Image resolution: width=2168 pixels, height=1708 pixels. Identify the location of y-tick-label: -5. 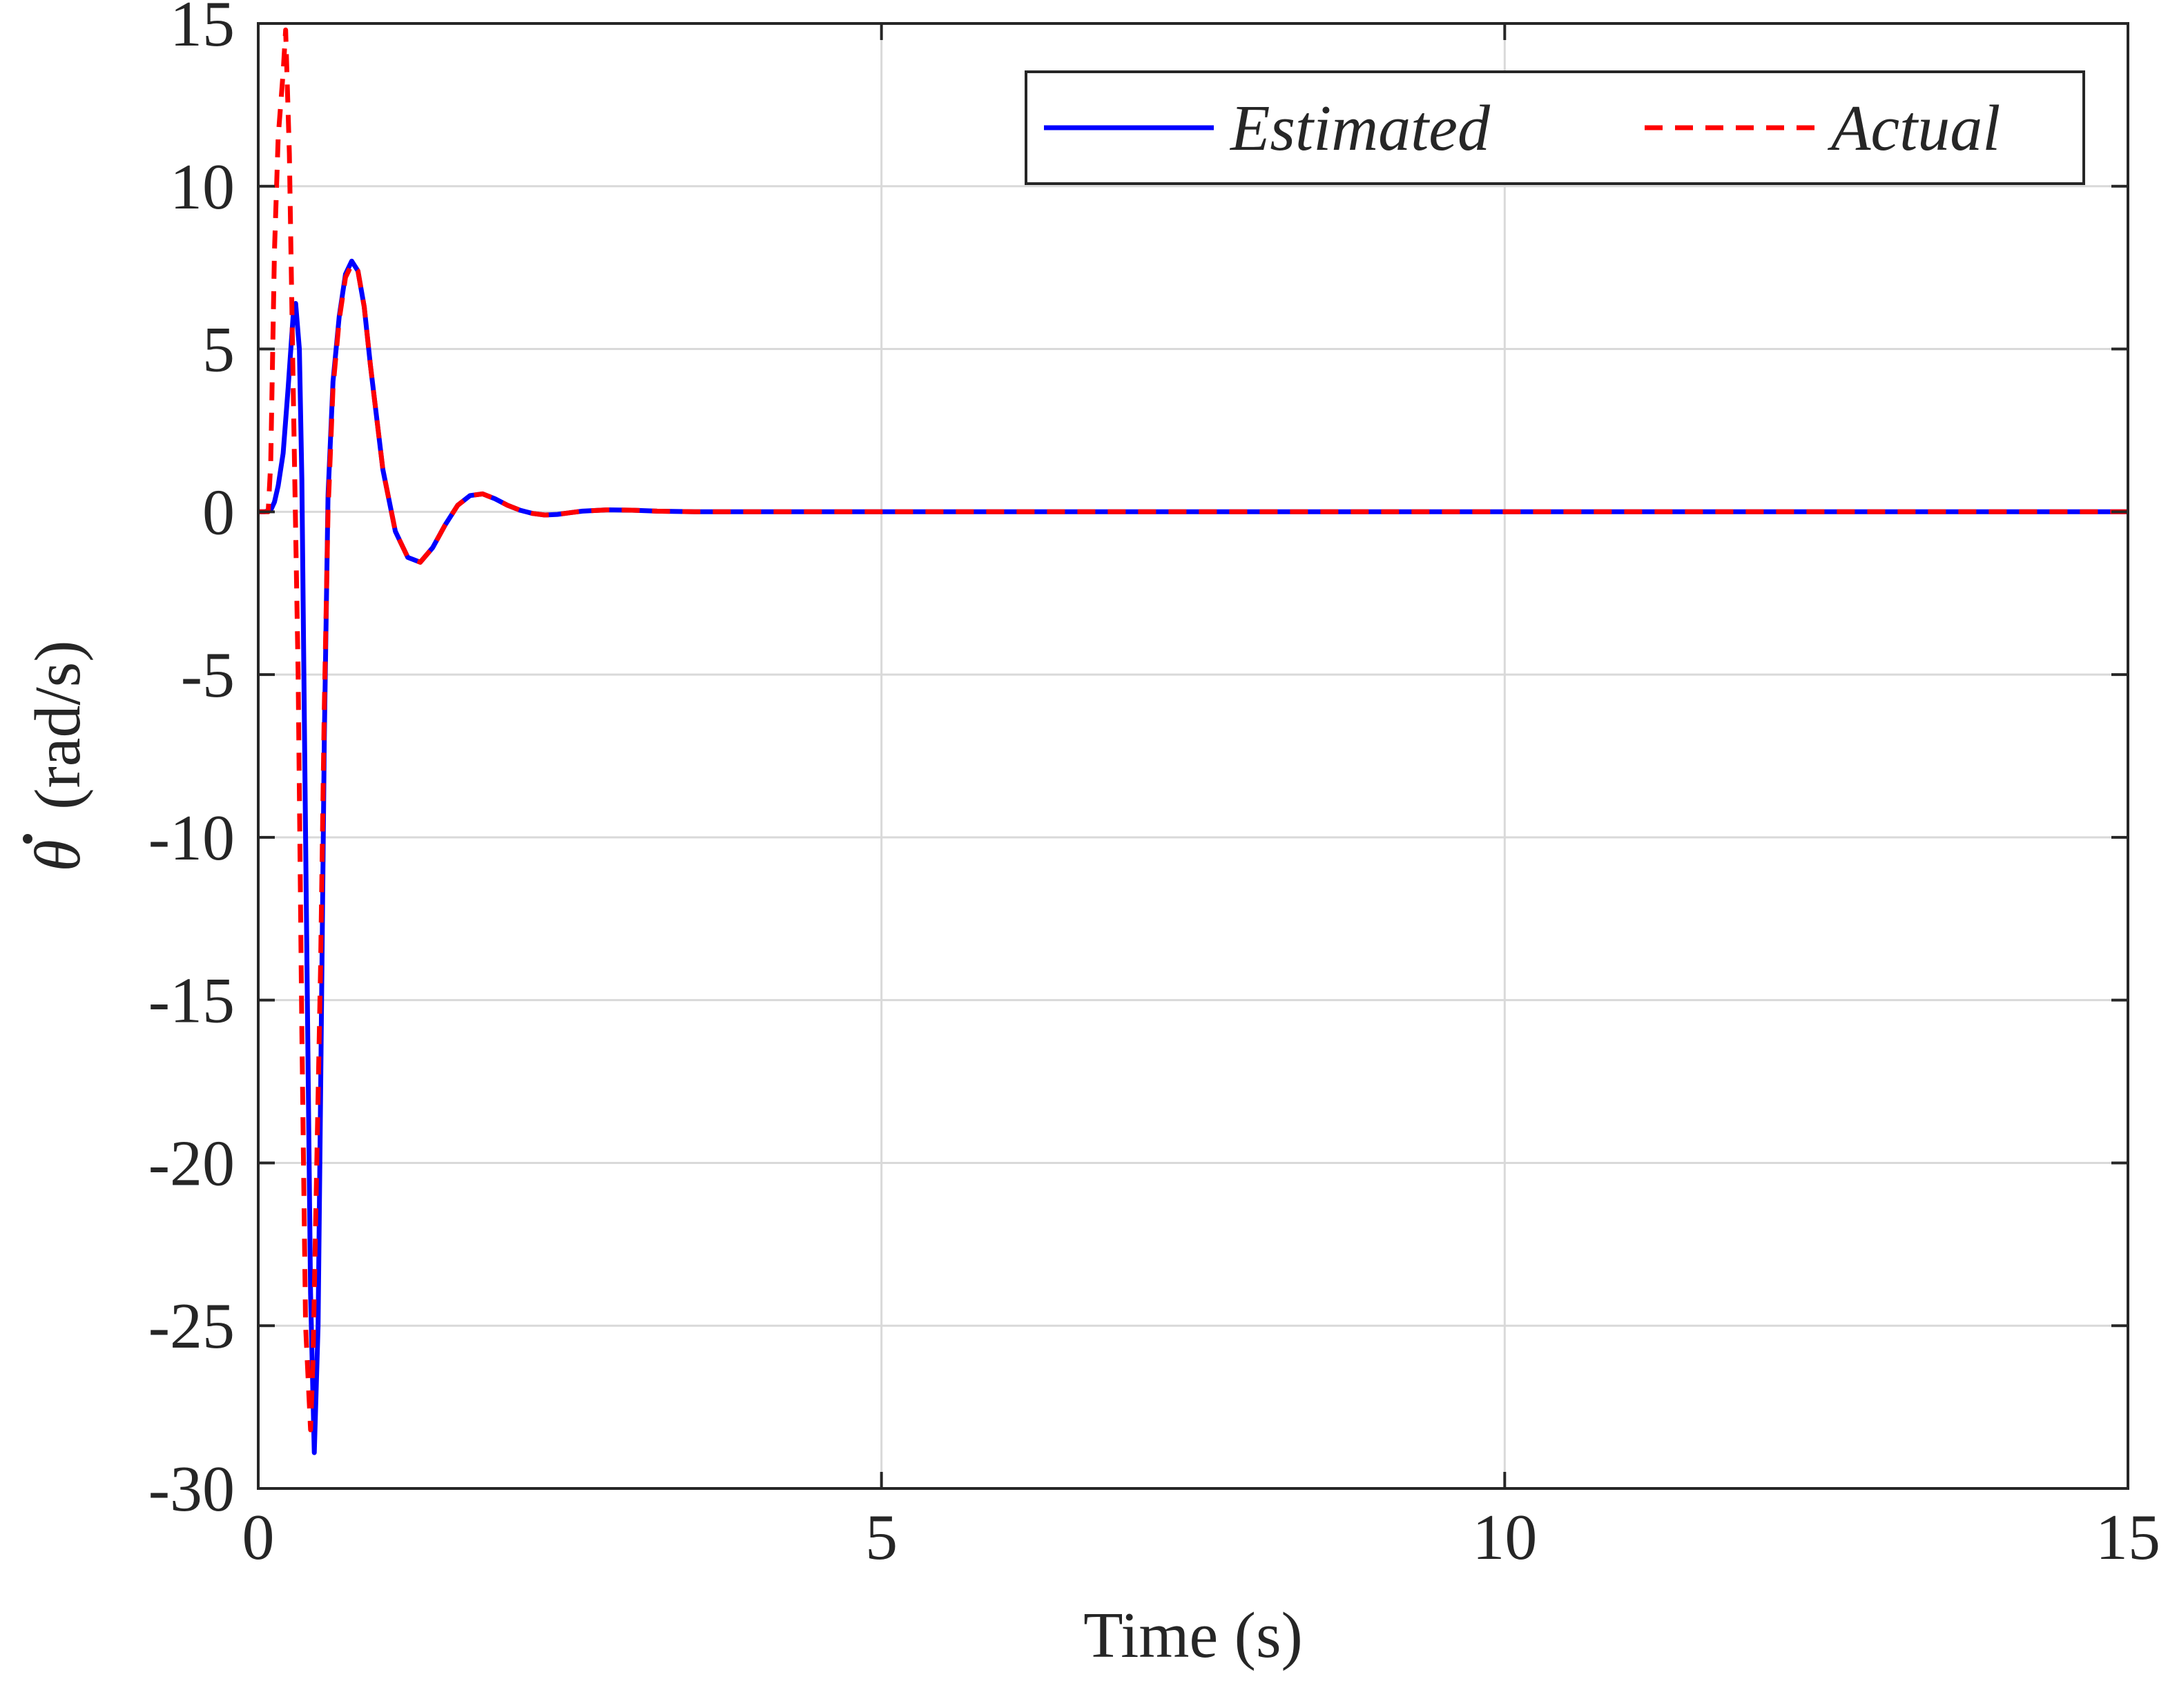
(208, 675).